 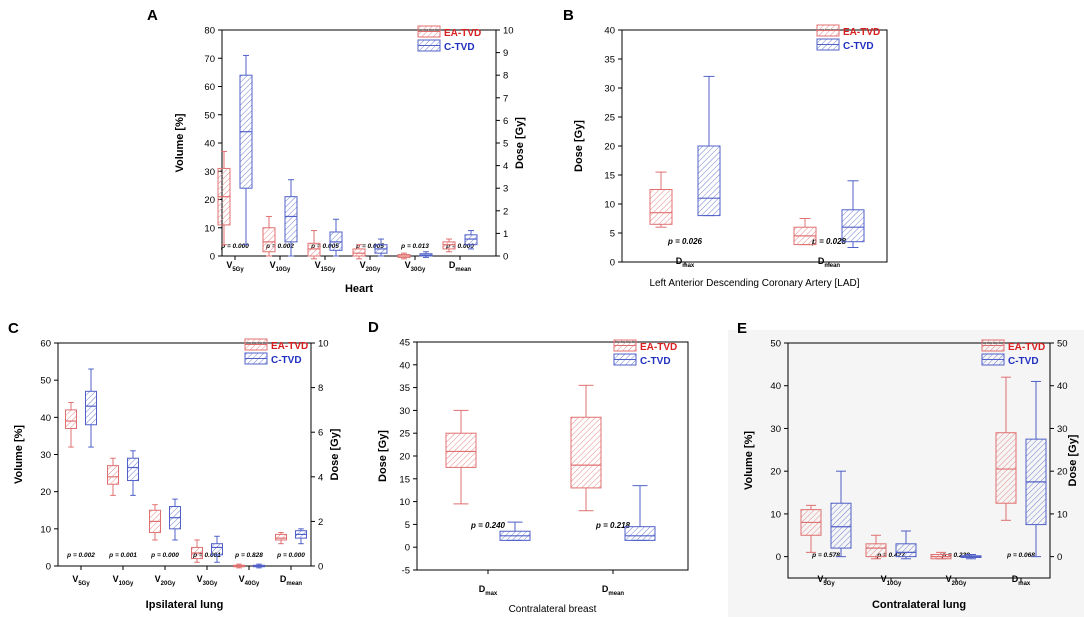 I want to click on p-value-label: p = 0.013, so click(x=414, y=246).